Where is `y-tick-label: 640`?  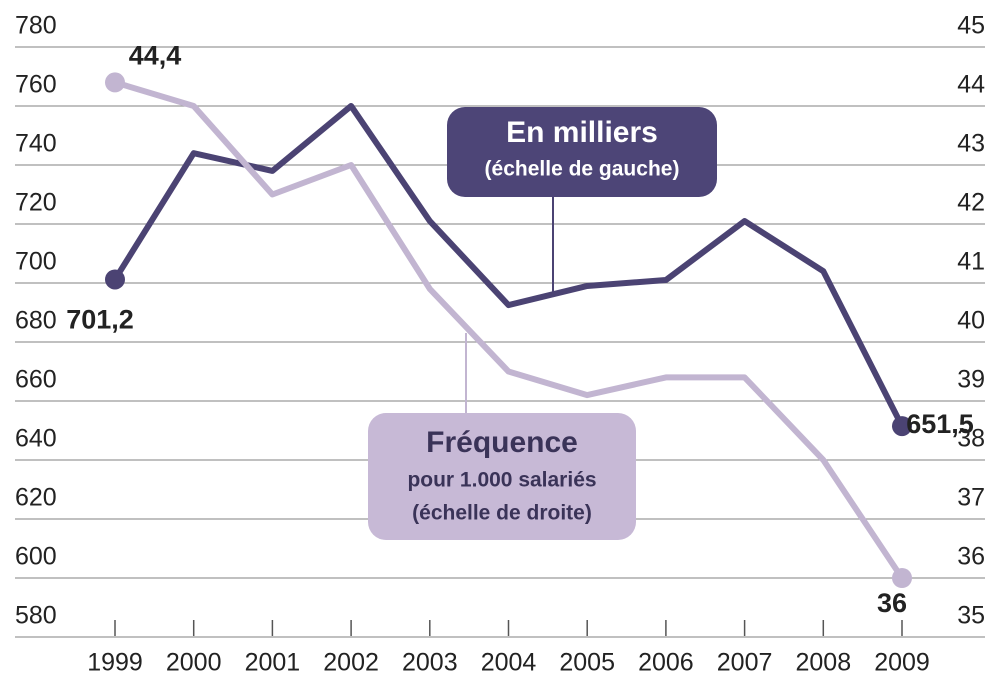
y-tick-label: 640 is located at coordinates (36, 439).